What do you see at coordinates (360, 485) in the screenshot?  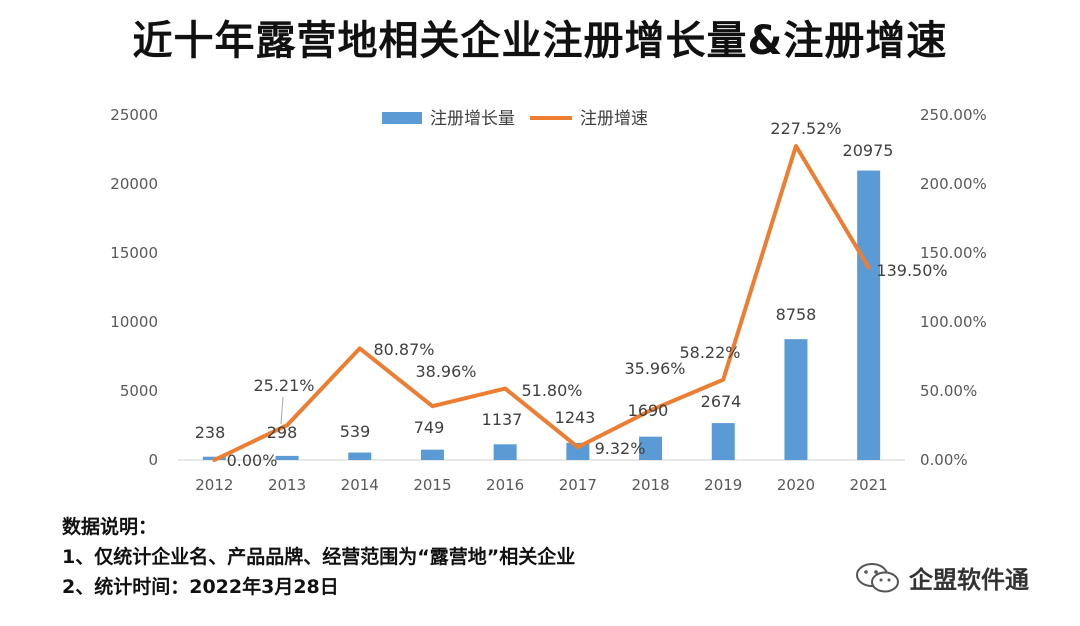 I see `x-tick-label: 2014` at bounding box center [360, 485].